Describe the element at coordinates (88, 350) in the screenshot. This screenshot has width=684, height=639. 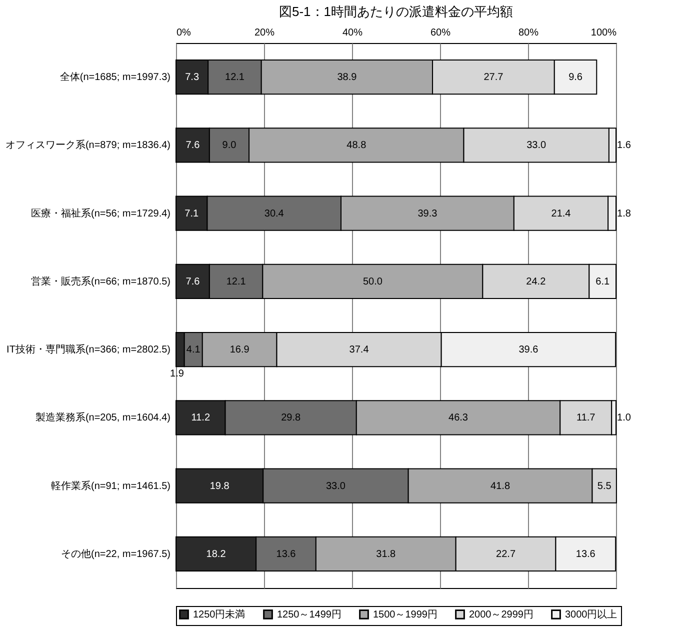
I see `y-tick-label: IT技術・専門職系(n=366; m=2802.5)` at that location.